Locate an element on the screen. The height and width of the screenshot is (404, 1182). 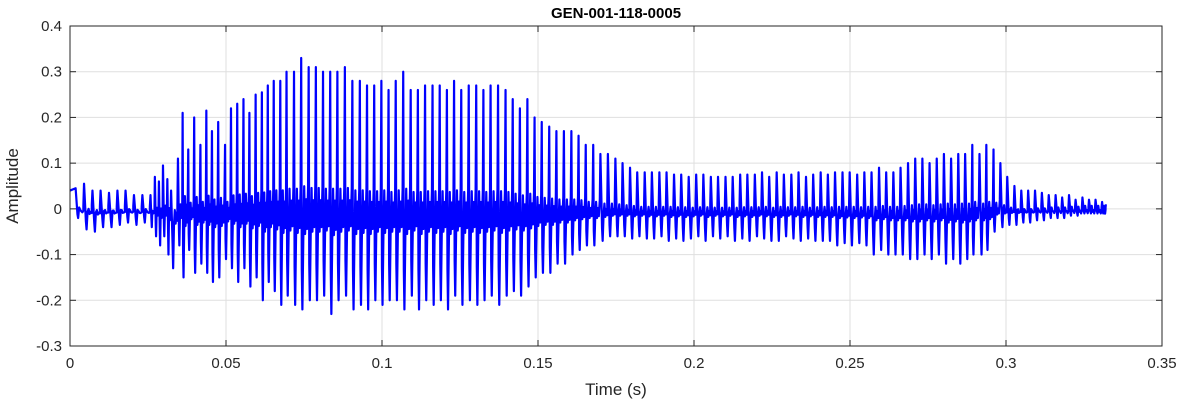
x-tick-labels: 0 0.05 0.1 0.15 0.2 0.25 0.3 0.35 is located at coordinates (621, 363).